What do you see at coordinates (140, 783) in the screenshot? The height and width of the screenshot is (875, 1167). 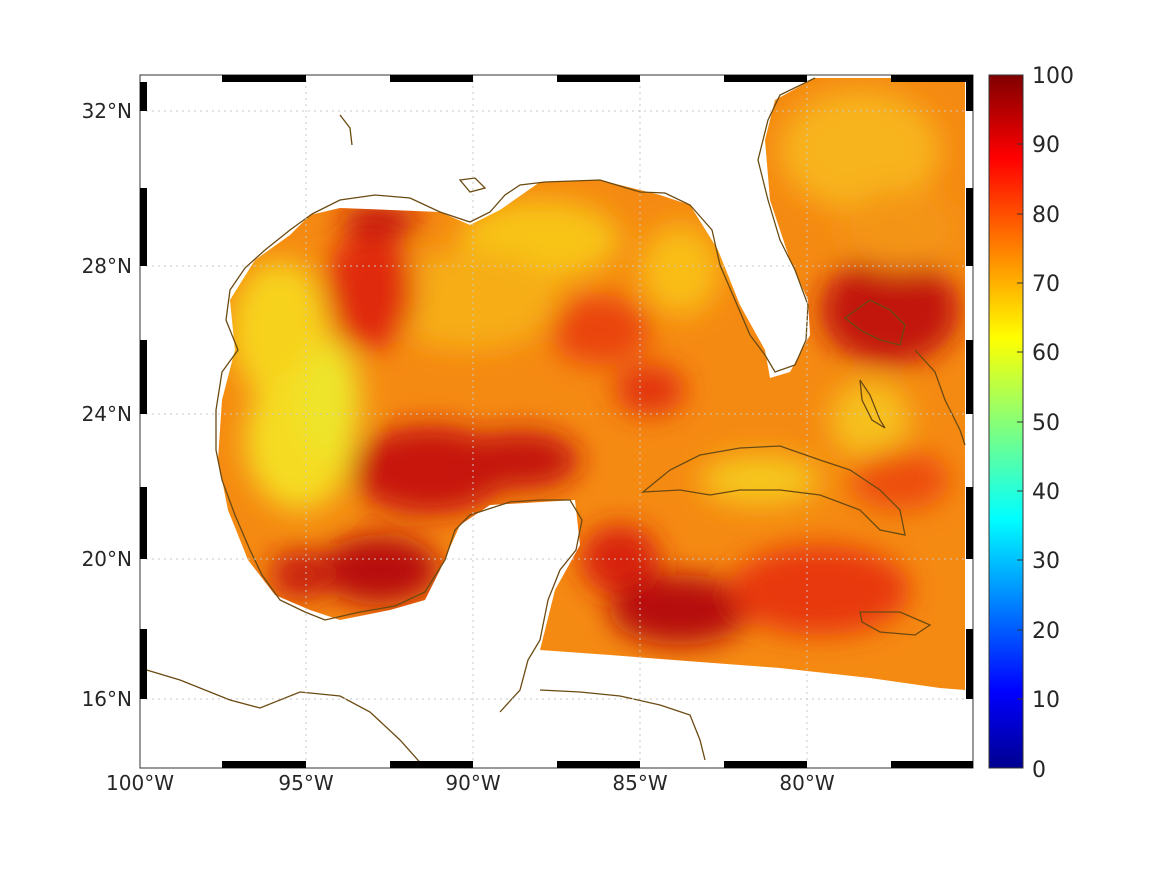 I see `lon-label-100w: 100°W` at bounding box center [140, 783].